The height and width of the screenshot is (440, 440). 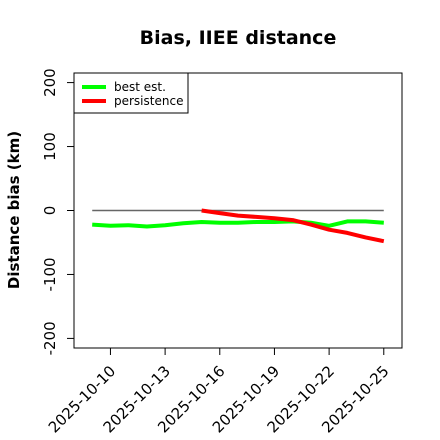 I want to click on series-line-persistence, so click(x=293, y=226).